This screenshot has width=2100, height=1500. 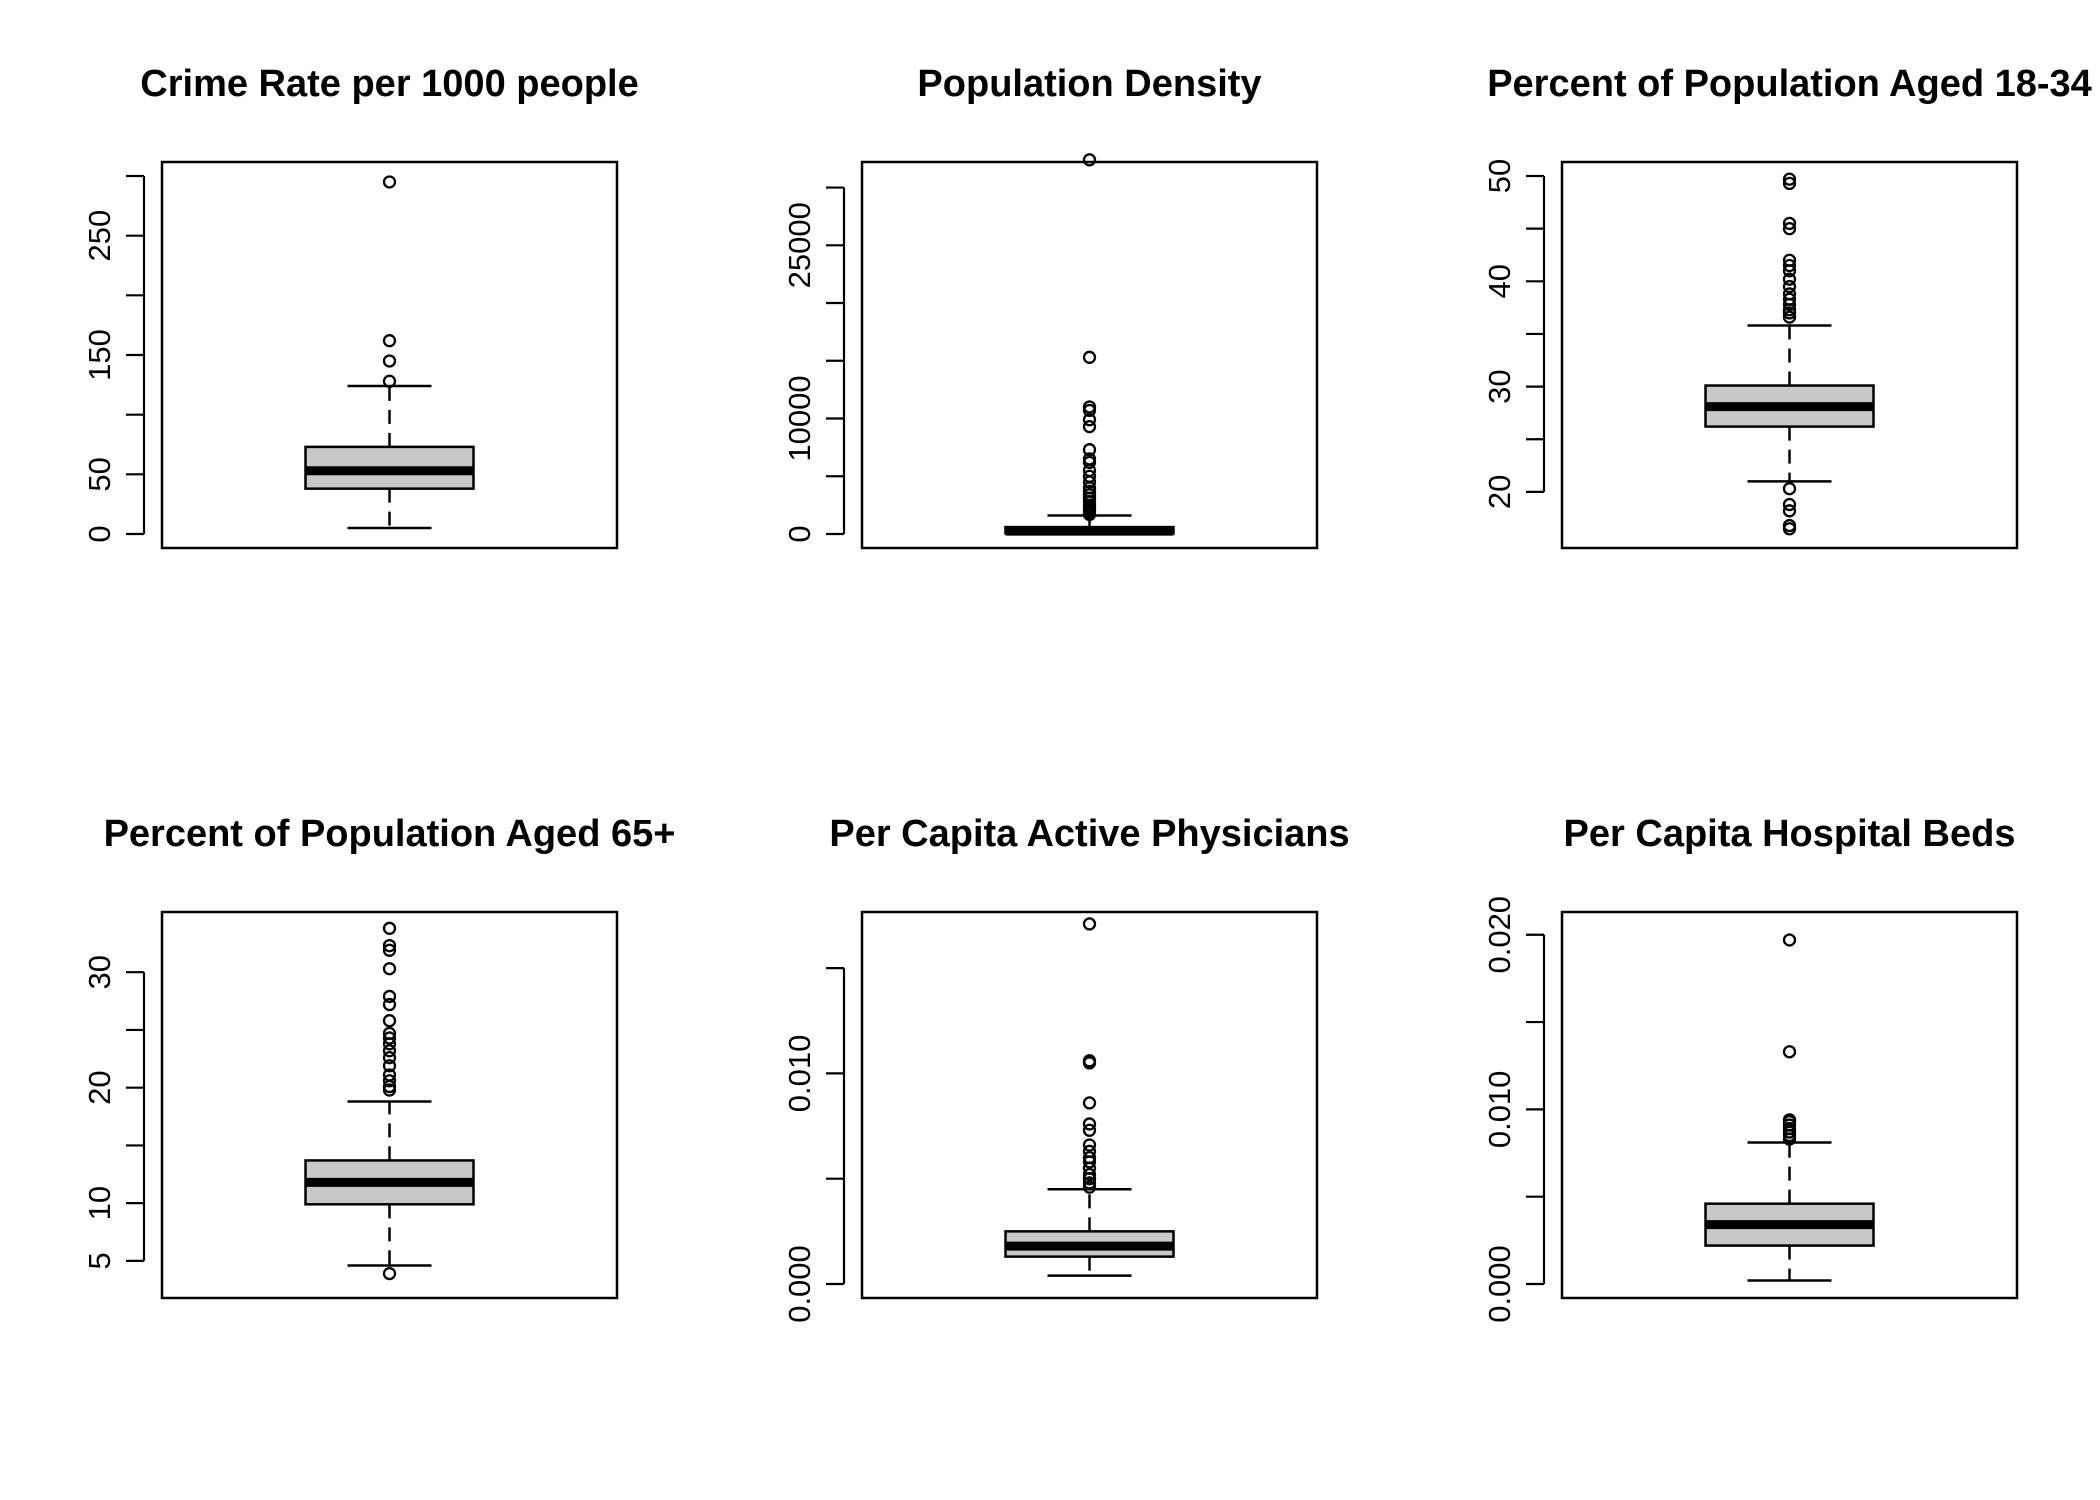 I want to click on boxplot-panel: Percent of Population Aged 18-34 20 30 40 50, so click(x=1787, y=306).